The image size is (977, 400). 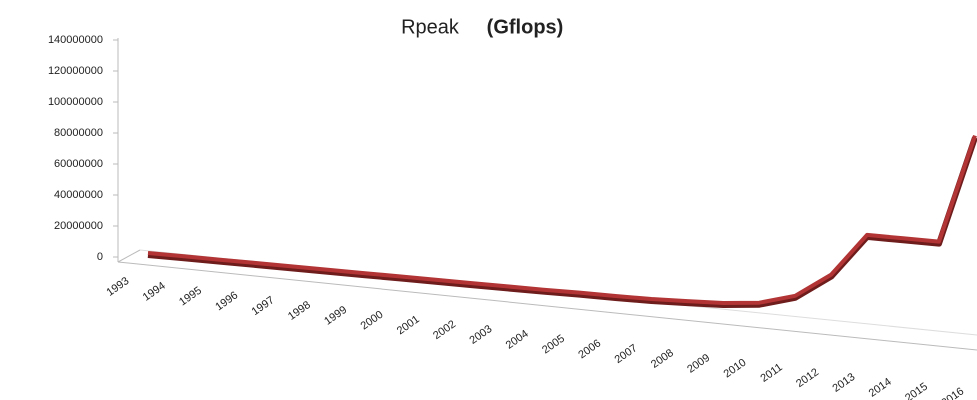 I want to click on y-tick-label: 140000000, so click(x=75, y=40).